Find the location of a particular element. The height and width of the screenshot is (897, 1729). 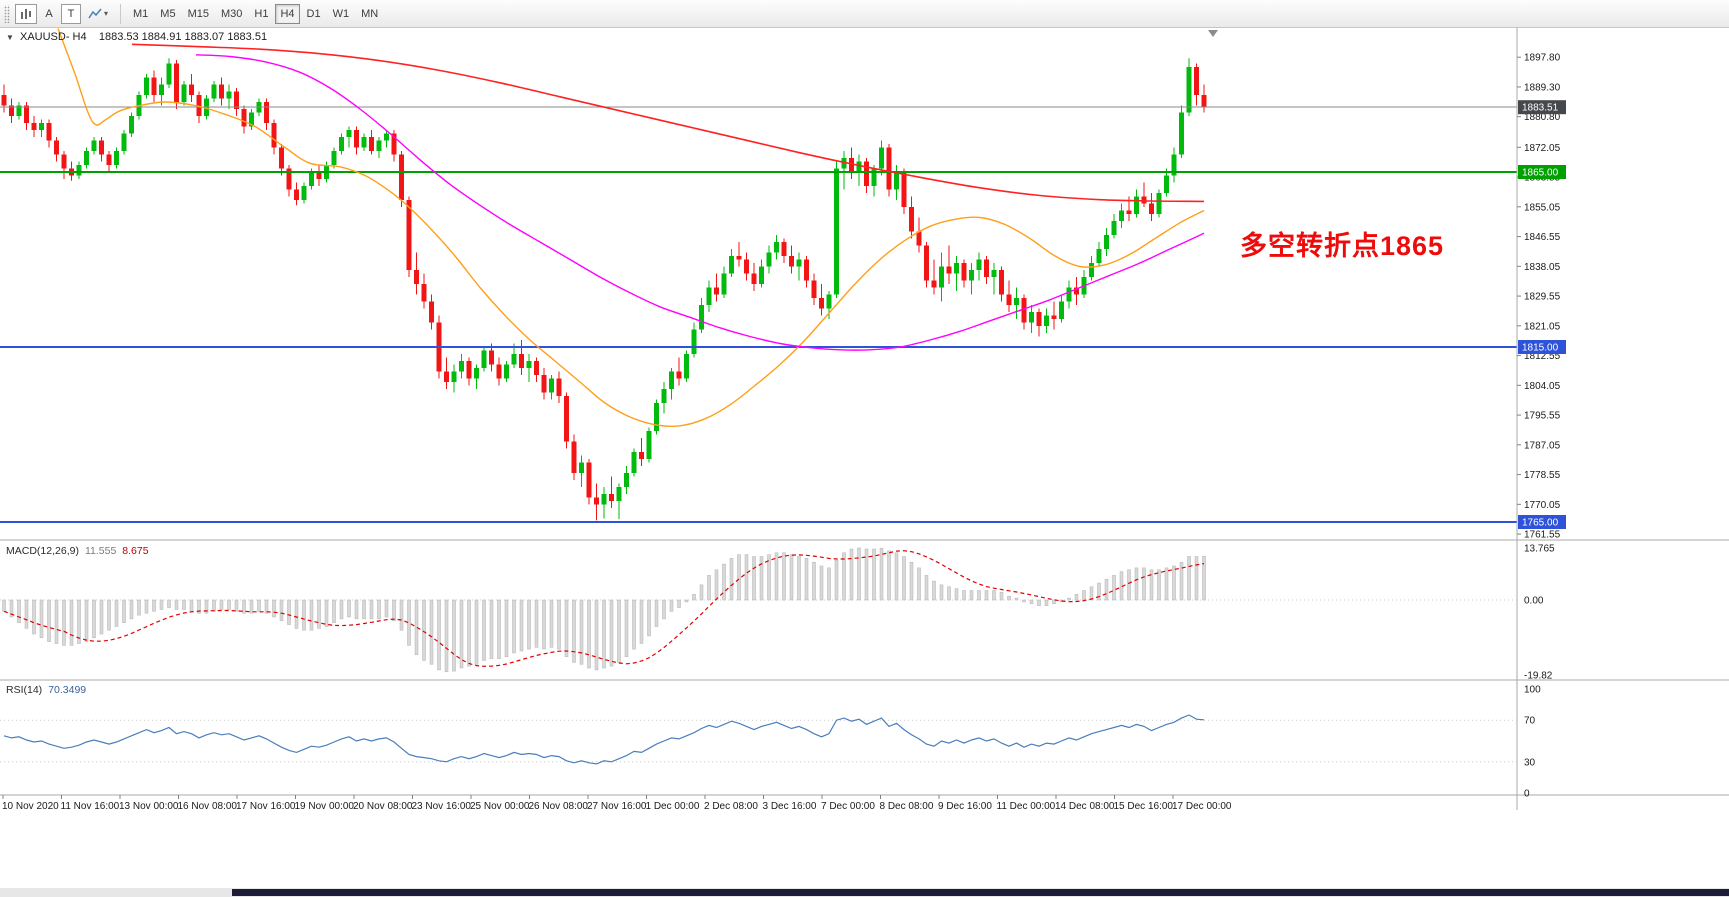

price-tag-label: 1815.00 is located at coordinates (1540, 348).